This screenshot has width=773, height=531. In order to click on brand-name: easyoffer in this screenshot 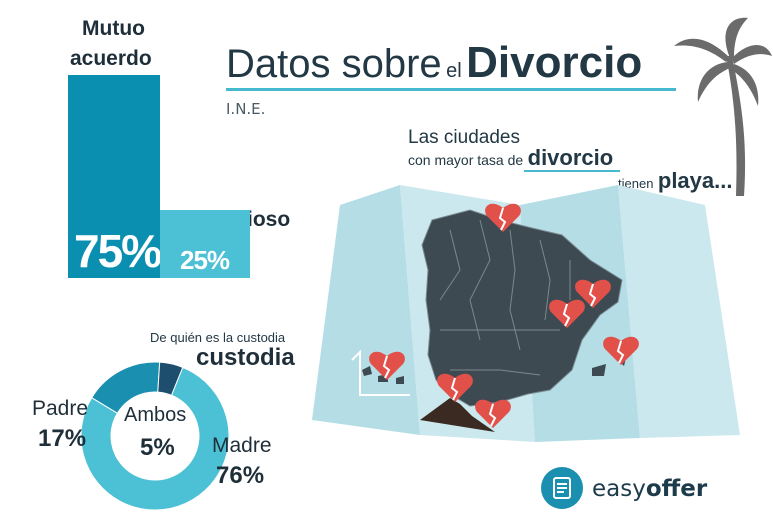, I will do `click(649, 489)`.